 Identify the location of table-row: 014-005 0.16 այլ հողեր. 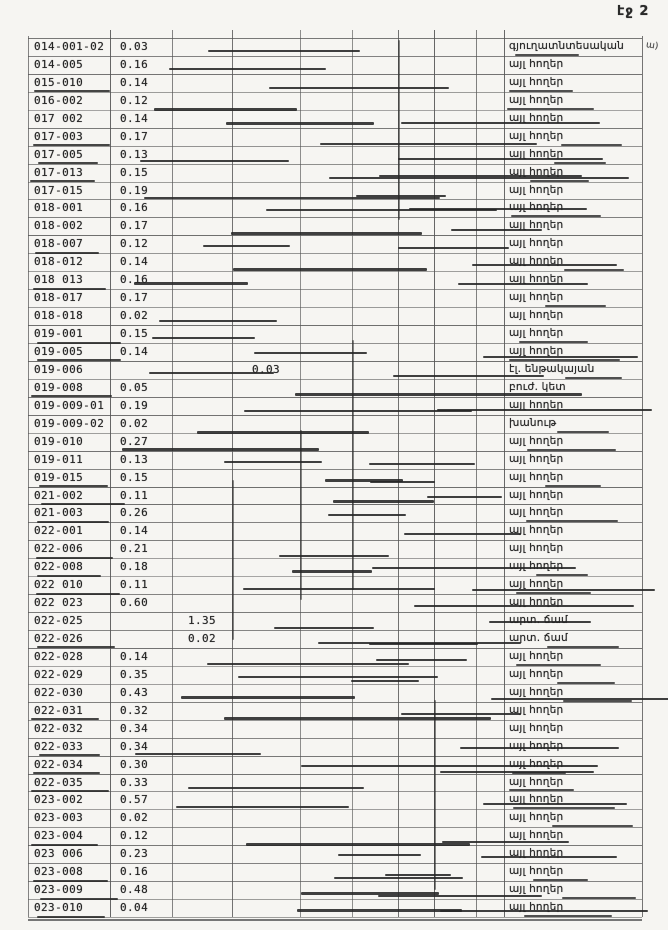
(334, 65).